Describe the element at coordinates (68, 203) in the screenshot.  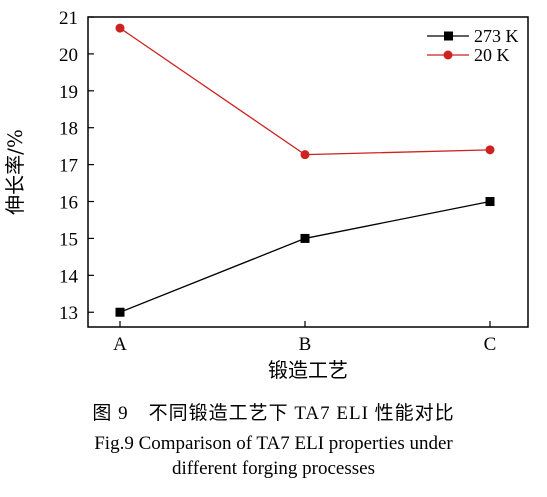
I see `y-tick-label: 16` at that location.